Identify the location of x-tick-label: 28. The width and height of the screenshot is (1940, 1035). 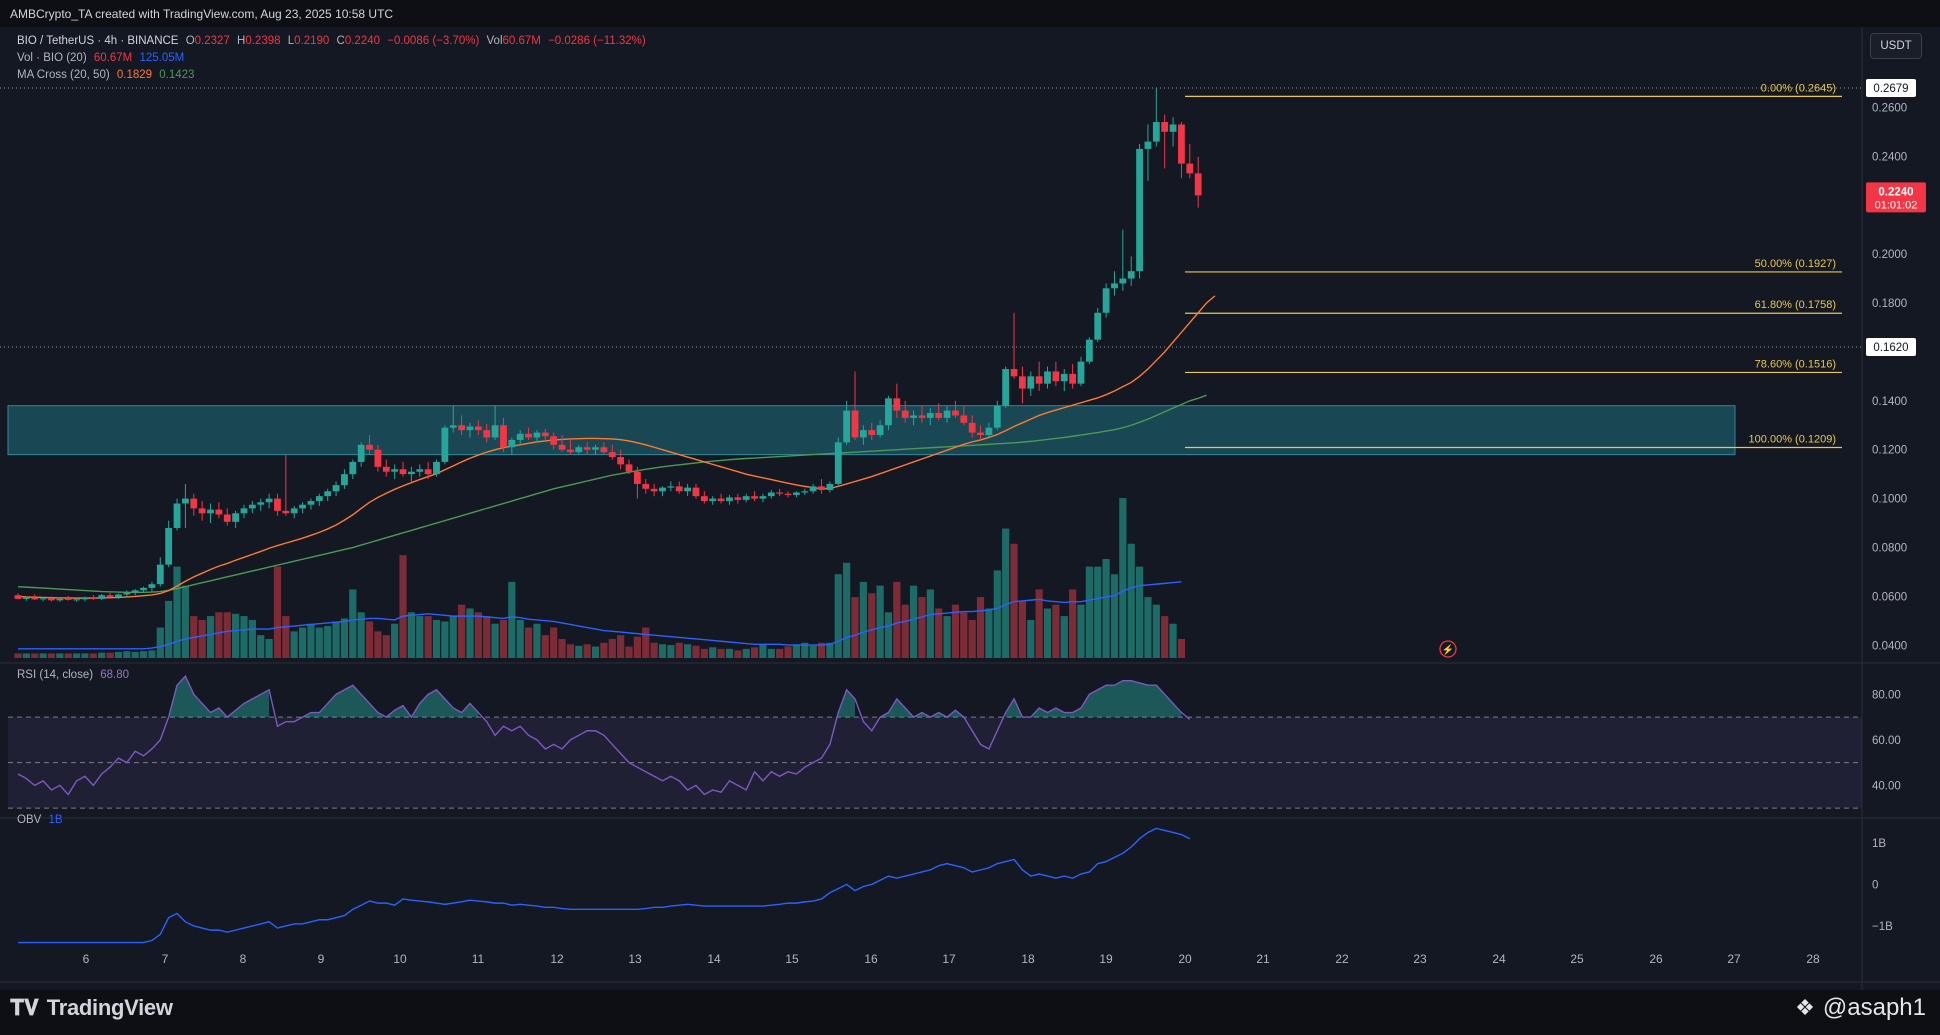
(1813, 959).